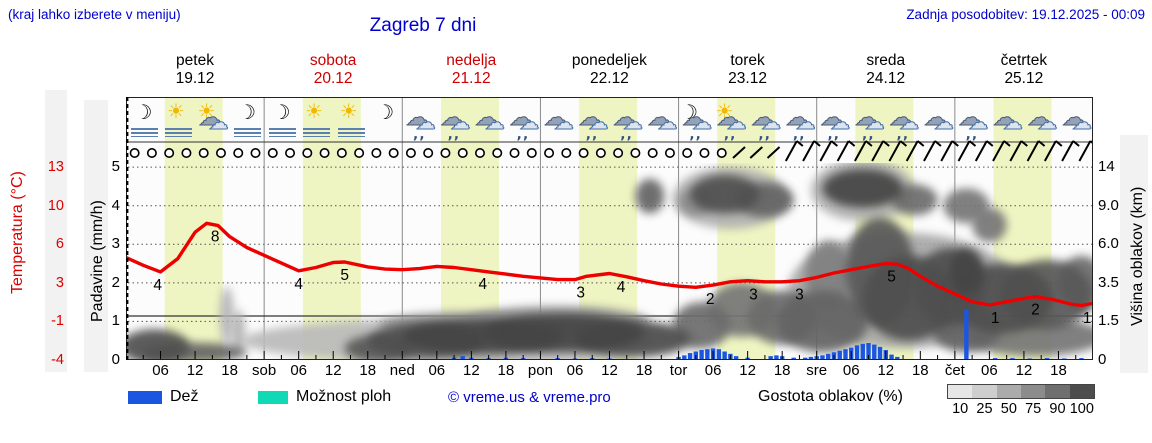 The image size is (1152, 443). Describe the element at coordinates (97, 261) in the screenshot. I see `precip-axis-label: Padavine (mm/h)` at that location.